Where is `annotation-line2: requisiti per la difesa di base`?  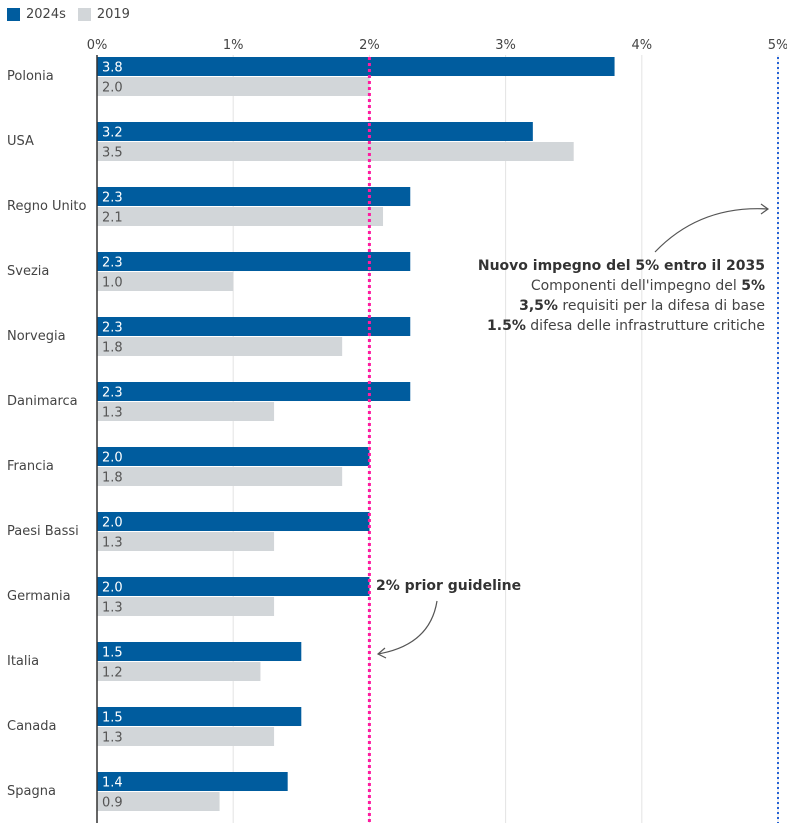 annotation-line2: requisiti per la difesa di base is located at coordinates (661, 306).